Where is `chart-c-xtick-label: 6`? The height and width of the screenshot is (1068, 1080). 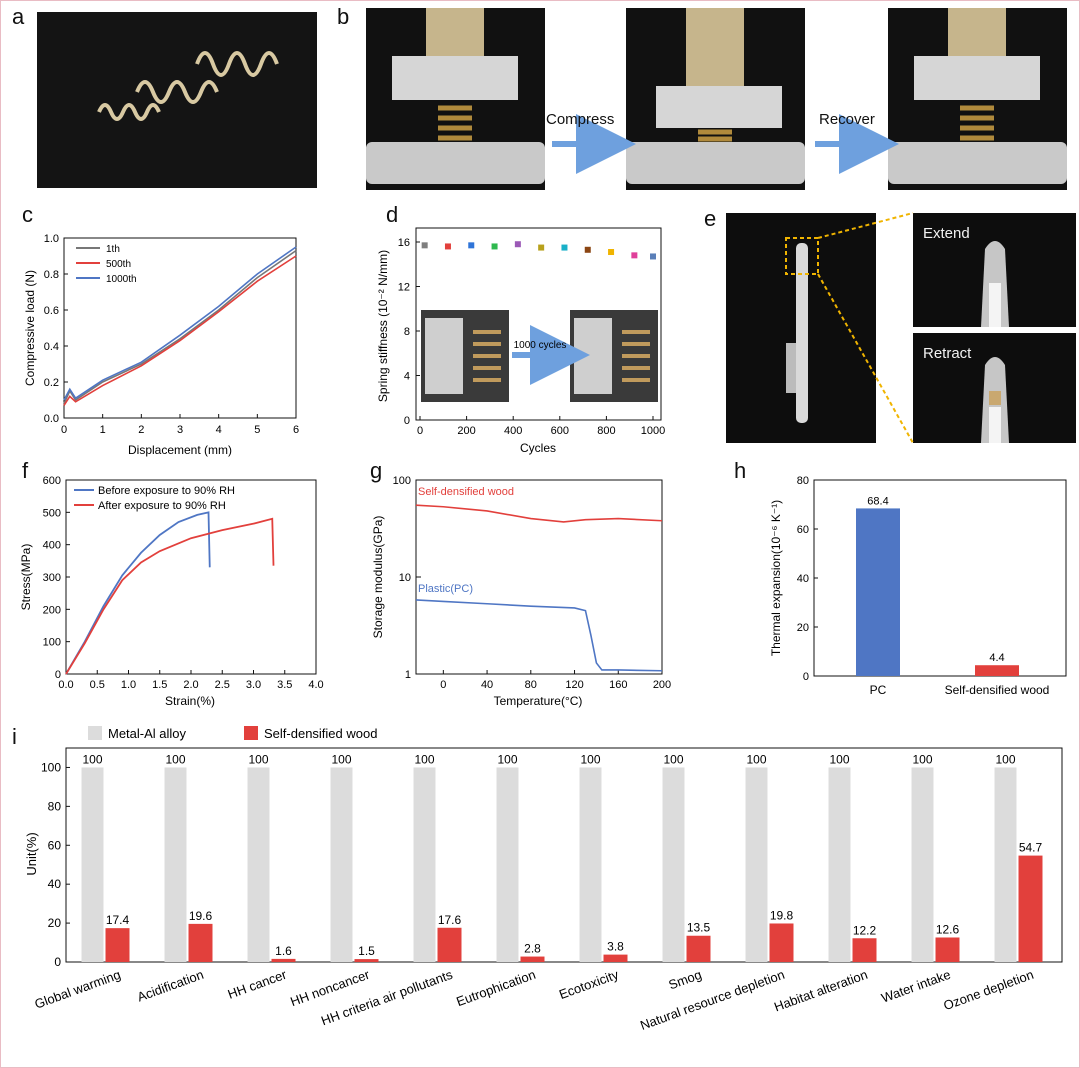 chart-c-xtick-label: 6 is located at coordinates (296, 430).